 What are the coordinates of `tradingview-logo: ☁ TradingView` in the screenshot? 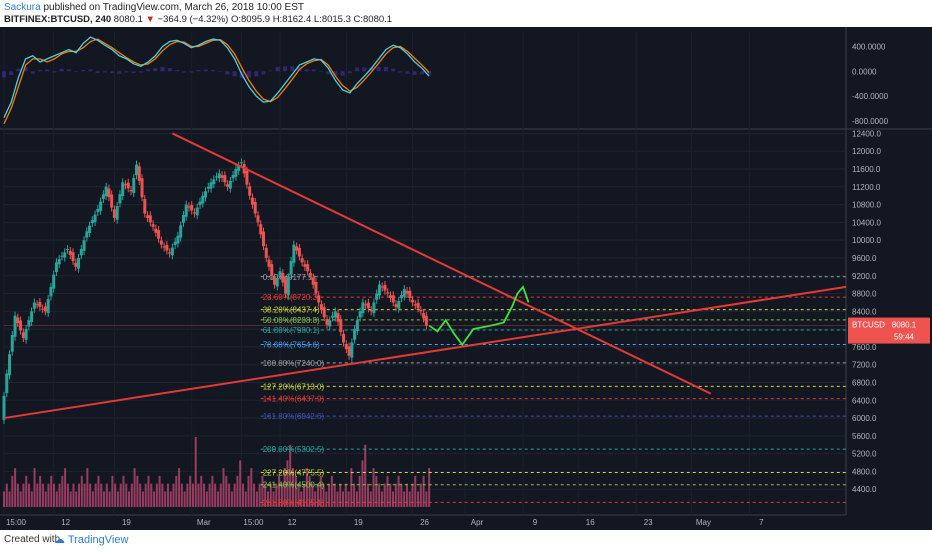 It's located at (91, 540).